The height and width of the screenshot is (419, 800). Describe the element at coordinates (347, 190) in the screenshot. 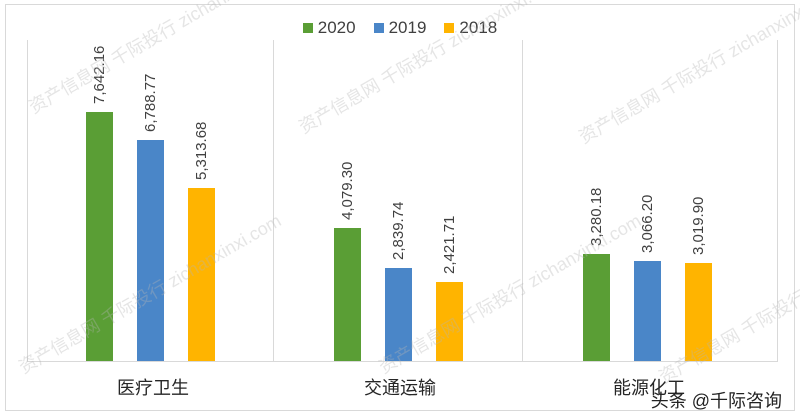

I see `data-label: 4,079.30` at that location.